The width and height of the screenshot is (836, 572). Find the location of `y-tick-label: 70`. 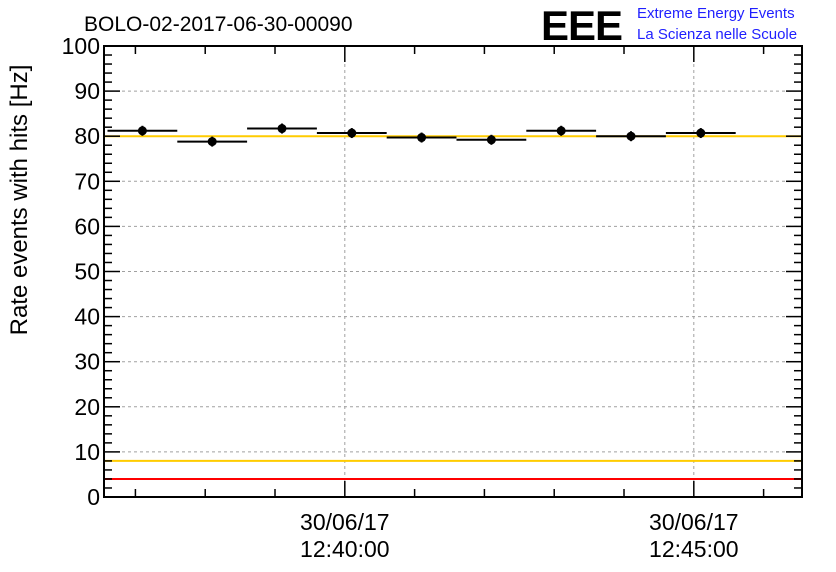

y-tick-label: 70 is located at coordinates (87, 181).